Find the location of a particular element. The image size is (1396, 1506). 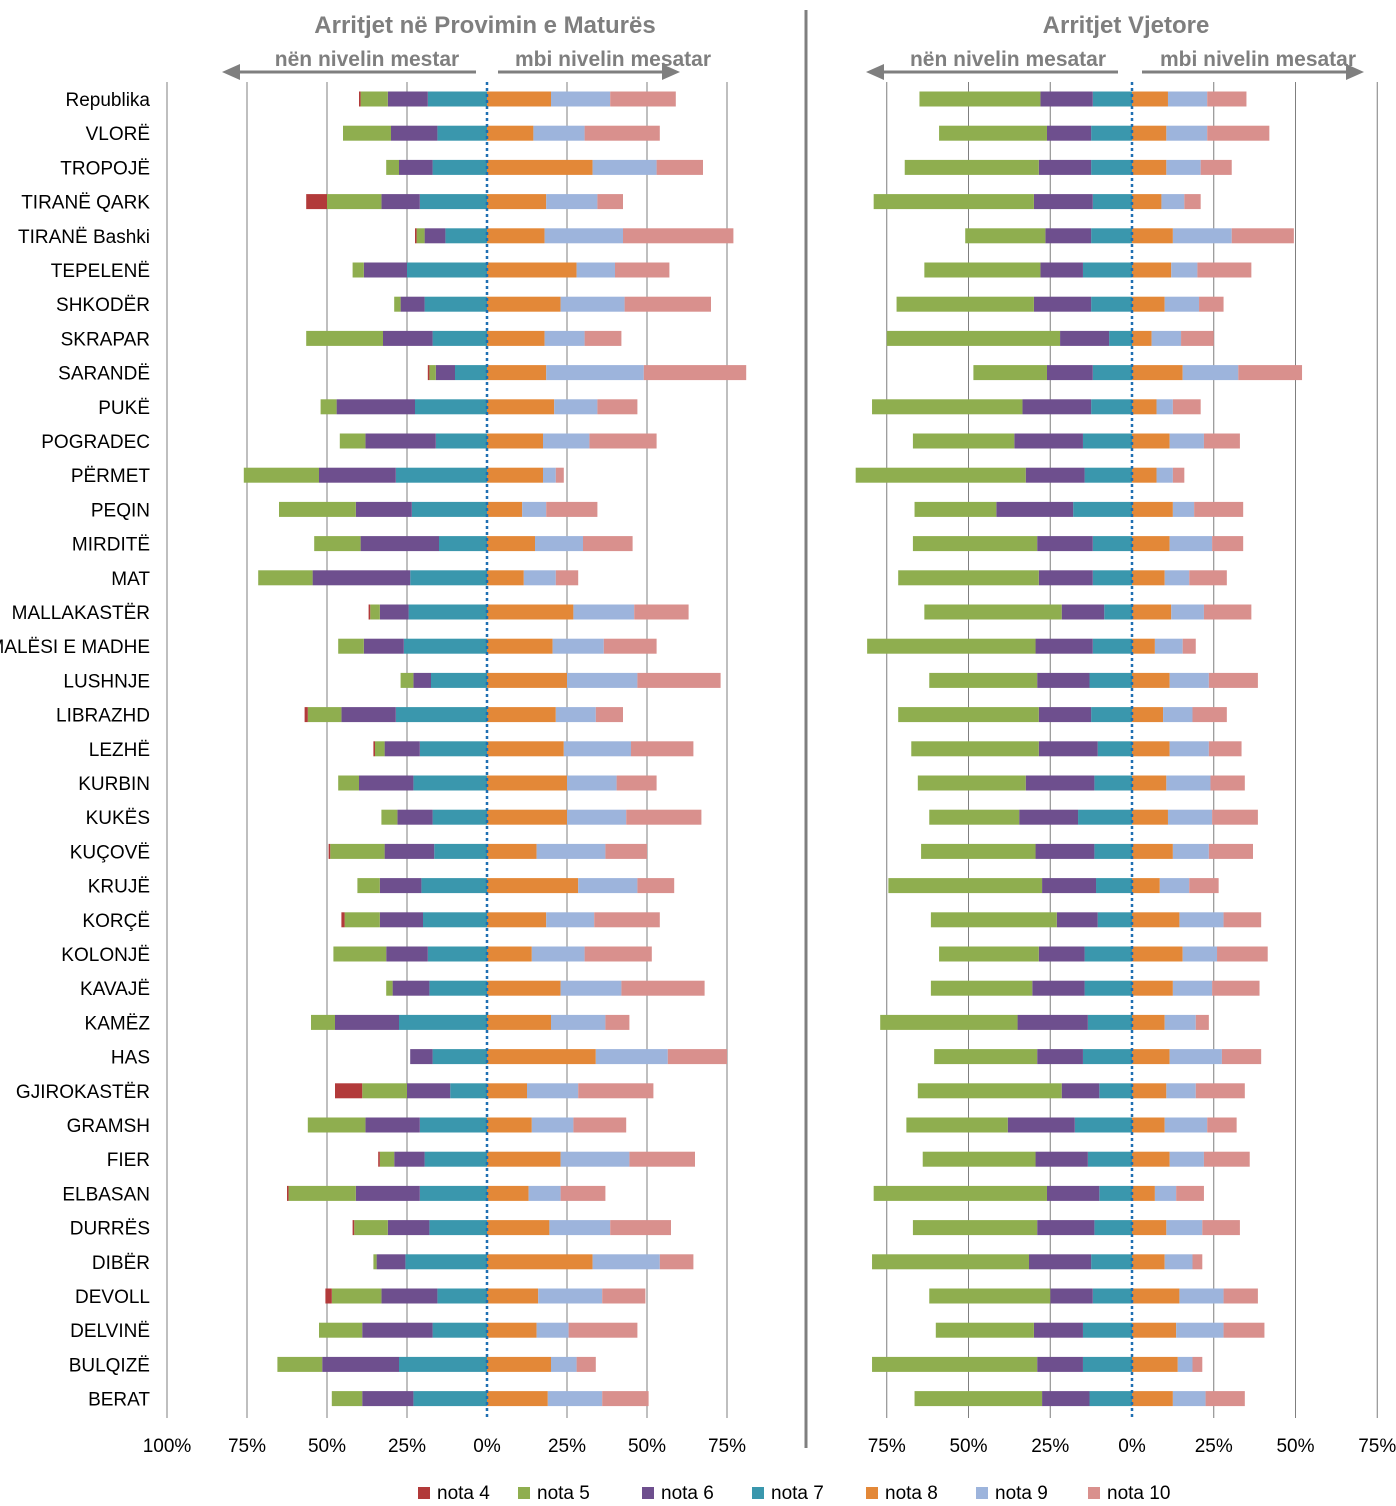

category-label: SARANDË is located at coordinates (104, 374).